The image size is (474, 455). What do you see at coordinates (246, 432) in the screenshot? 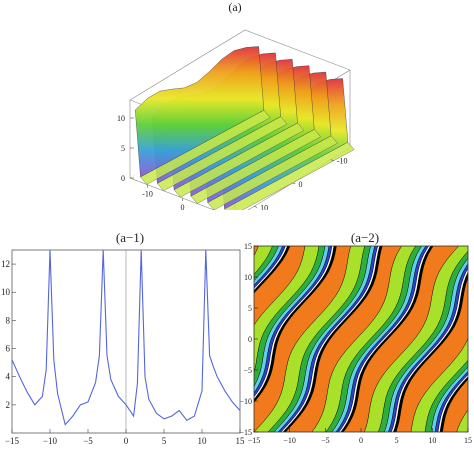
I see `y-tick-label: −15` at bounding box center [246, 432].